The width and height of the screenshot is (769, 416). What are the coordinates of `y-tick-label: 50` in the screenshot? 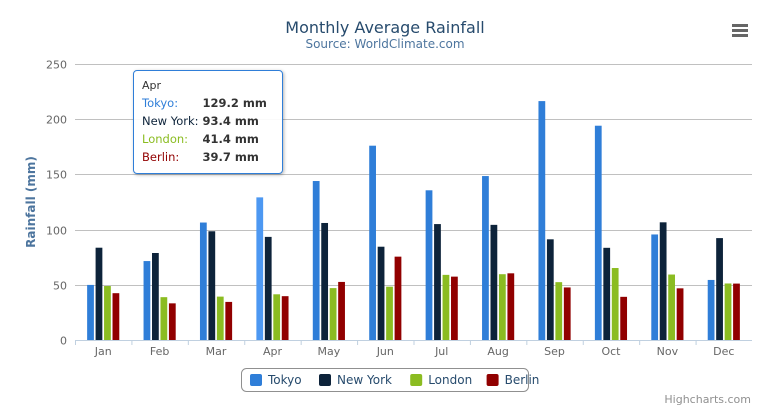 It's located at (60, 286).